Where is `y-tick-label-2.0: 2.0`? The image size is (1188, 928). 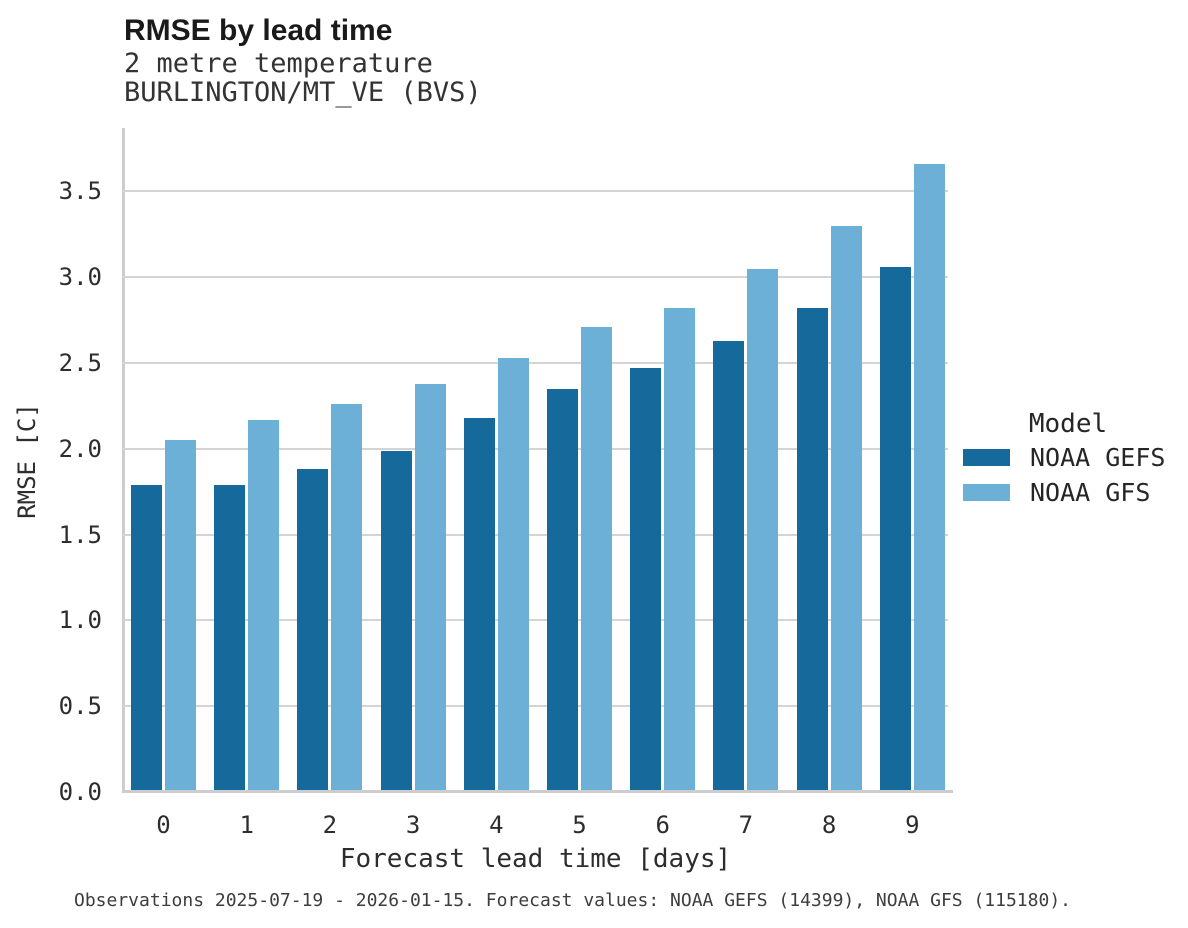 y-tick-label-2.0: 2.0 is located at coordinates (80, 448).